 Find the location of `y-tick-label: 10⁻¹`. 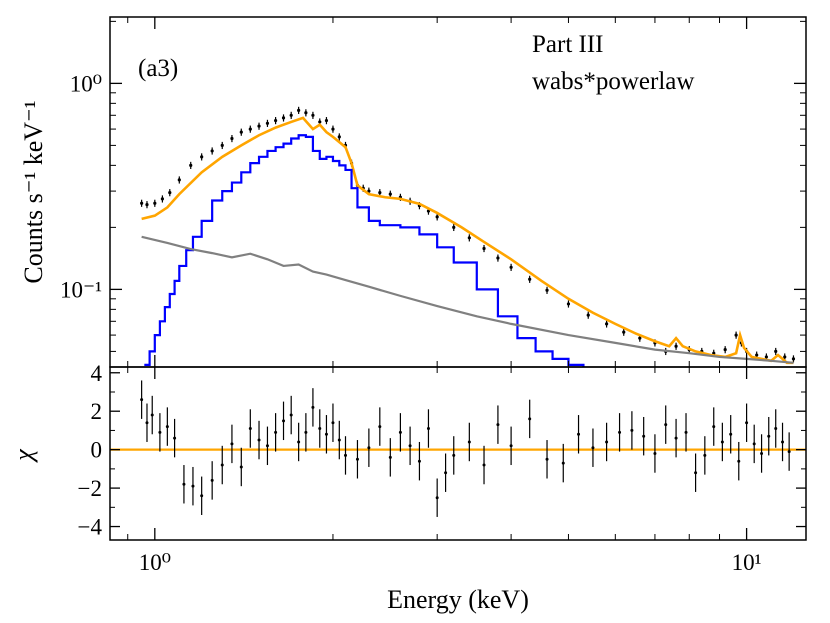

y-tick-label: 10⁻¹ is located at coordinates (81, 289).